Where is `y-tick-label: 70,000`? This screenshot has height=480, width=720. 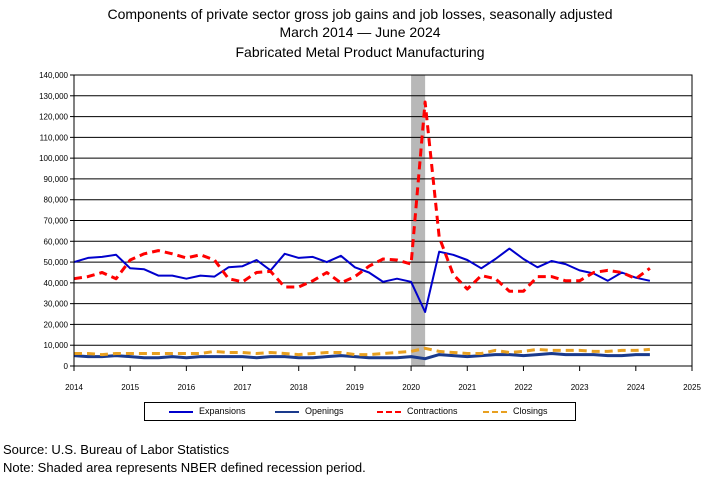 y-tick-label: 70,000 is located at coordinates (56, 221).